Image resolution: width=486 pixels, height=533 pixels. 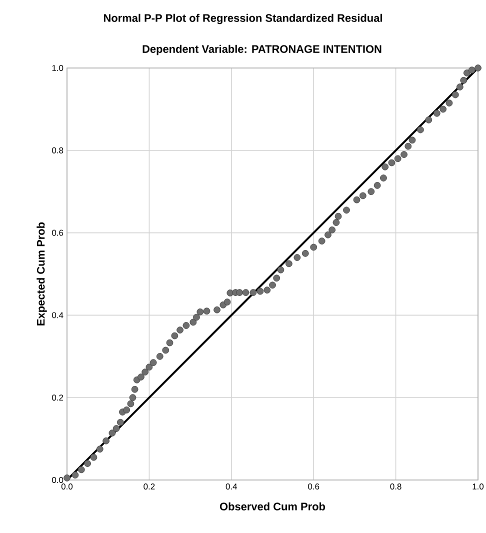 I want to click on x-tick-label: 0.2, so click(x=149, y=487).